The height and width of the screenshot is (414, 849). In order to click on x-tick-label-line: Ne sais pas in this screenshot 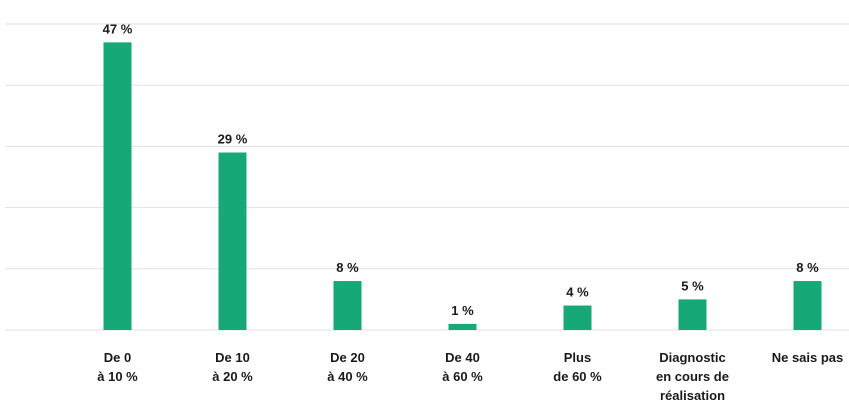, I will do `click(808, 357)`.